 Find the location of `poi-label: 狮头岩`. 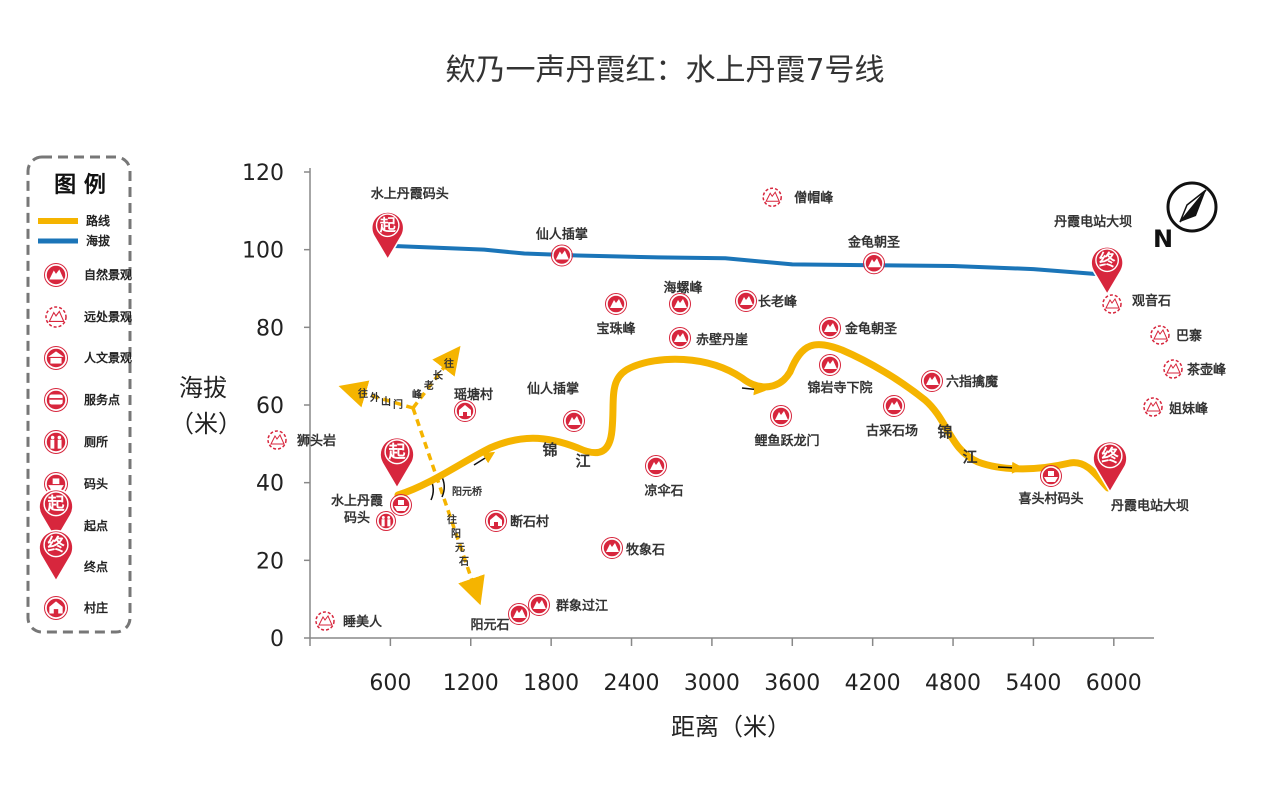

poi-label: 狮头岩 is located at coordinates (316, 441).